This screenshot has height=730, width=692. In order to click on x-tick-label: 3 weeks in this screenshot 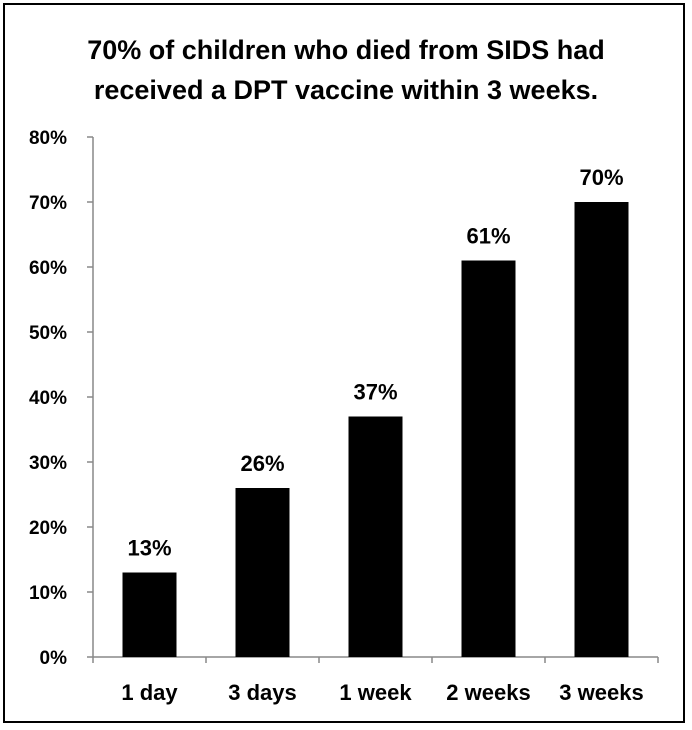, I will do `click(601, 692)`.